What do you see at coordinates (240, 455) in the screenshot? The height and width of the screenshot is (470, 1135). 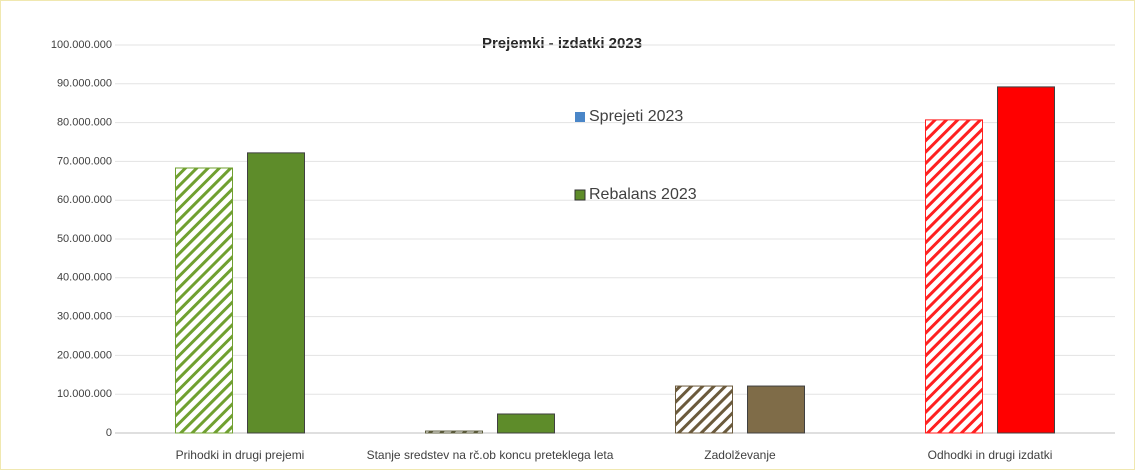 I see `x-tick-label: Prihodki in drugi prejemi` at bounding box center [240, 455].